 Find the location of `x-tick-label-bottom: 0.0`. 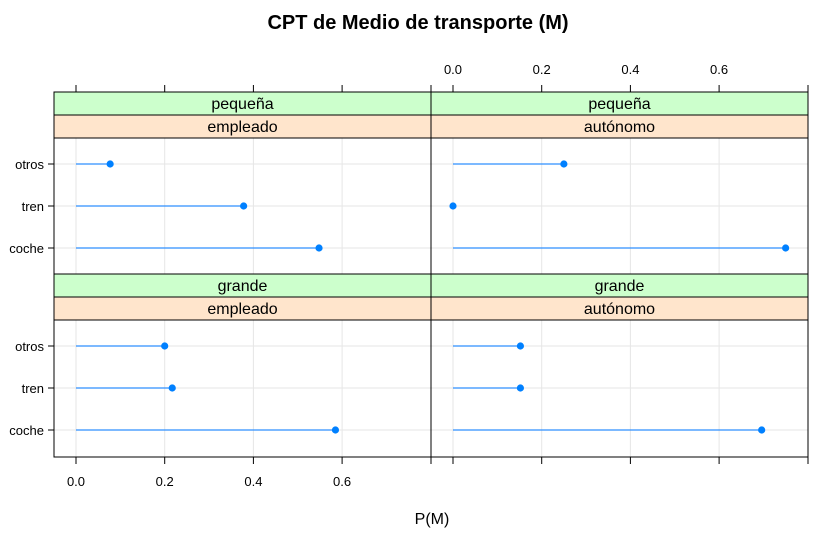

x-tick-label-bottom: 0.0 is located at coordinates (76, 481).